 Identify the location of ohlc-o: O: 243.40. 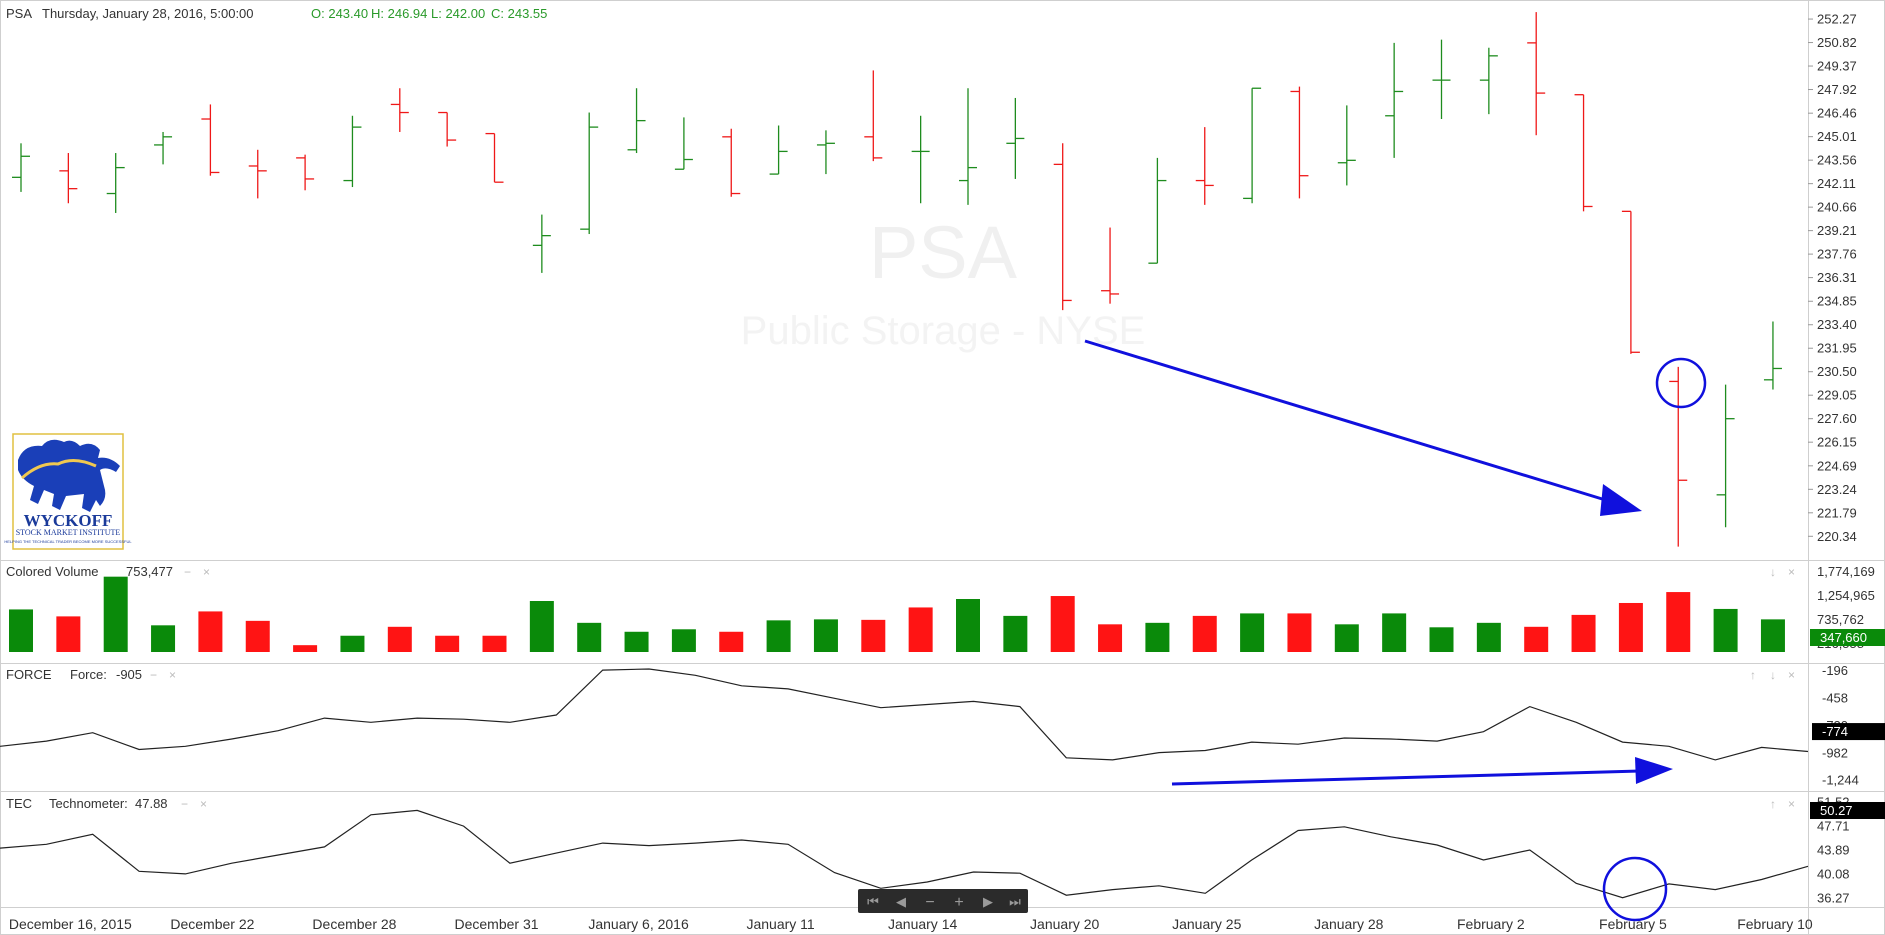
(339, 13).